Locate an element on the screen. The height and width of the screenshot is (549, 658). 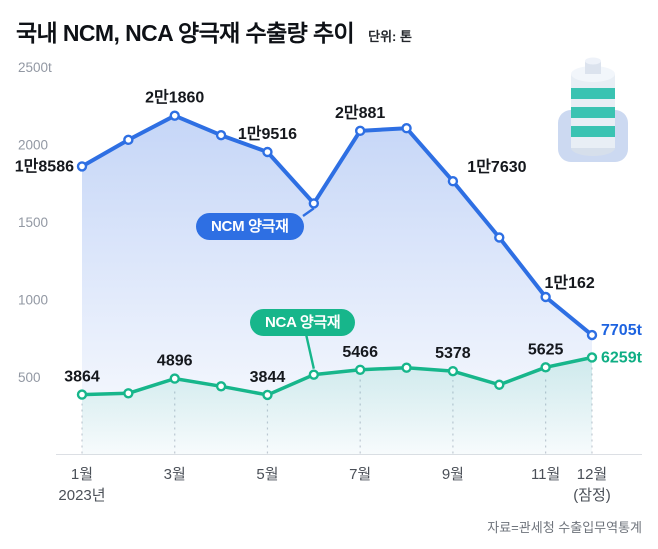
data-label: 4896 is located at coordinates (175, 361).